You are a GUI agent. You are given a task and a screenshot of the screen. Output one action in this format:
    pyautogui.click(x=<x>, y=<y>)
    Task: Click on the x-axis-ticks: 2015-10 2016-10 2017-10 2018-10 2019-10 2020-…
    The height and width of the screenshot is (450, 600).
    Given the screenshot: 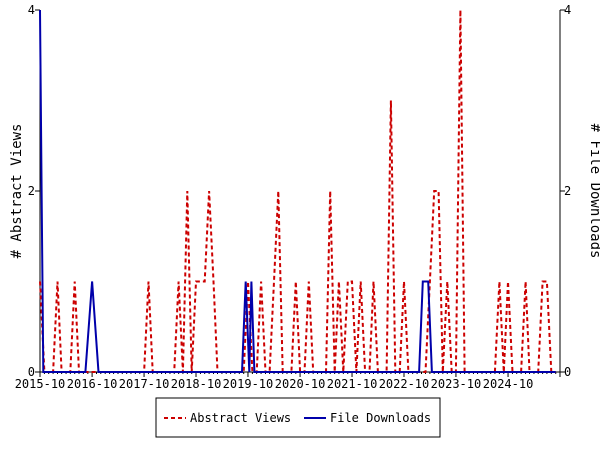 What is the action you would take?
    pyautogui.click(x=288, y=381)
    